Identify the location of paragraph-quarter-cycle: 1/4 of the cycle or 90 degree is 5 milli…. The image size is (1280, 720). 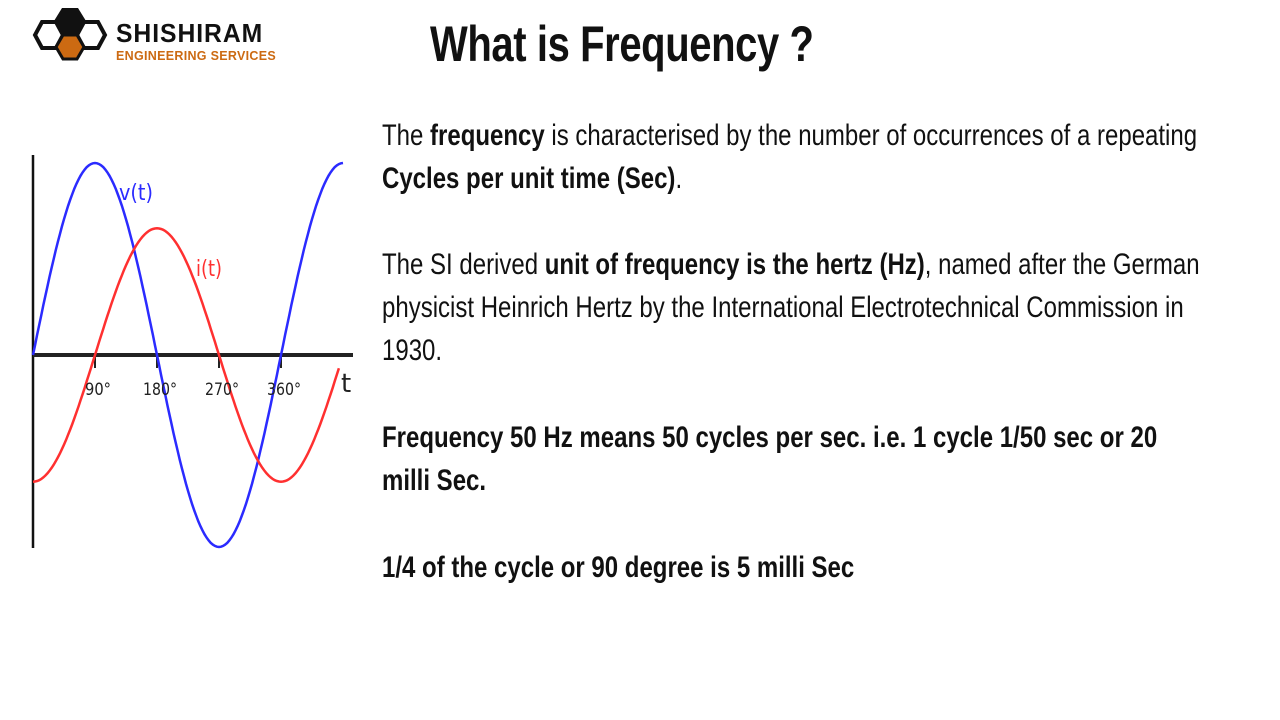
(822, 567).